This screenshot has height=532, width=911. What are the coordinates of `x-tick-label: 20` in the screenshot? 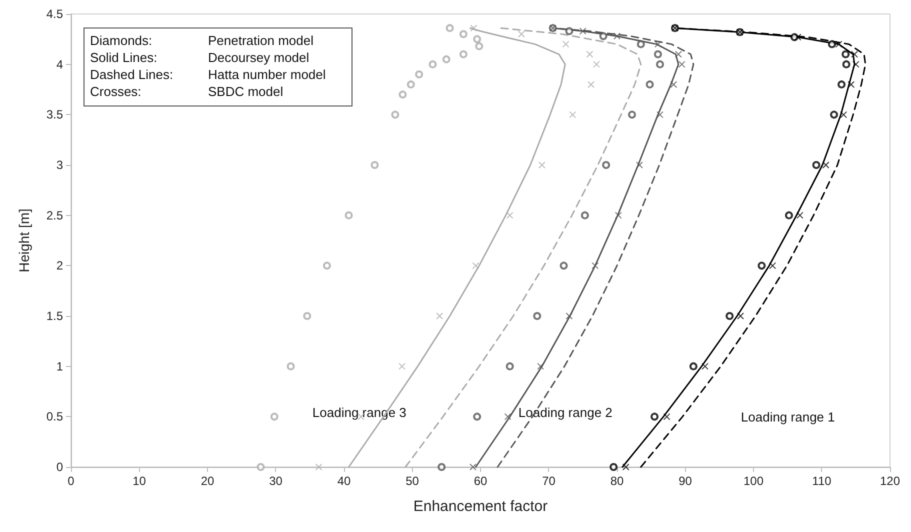 It's located at (207, 481).